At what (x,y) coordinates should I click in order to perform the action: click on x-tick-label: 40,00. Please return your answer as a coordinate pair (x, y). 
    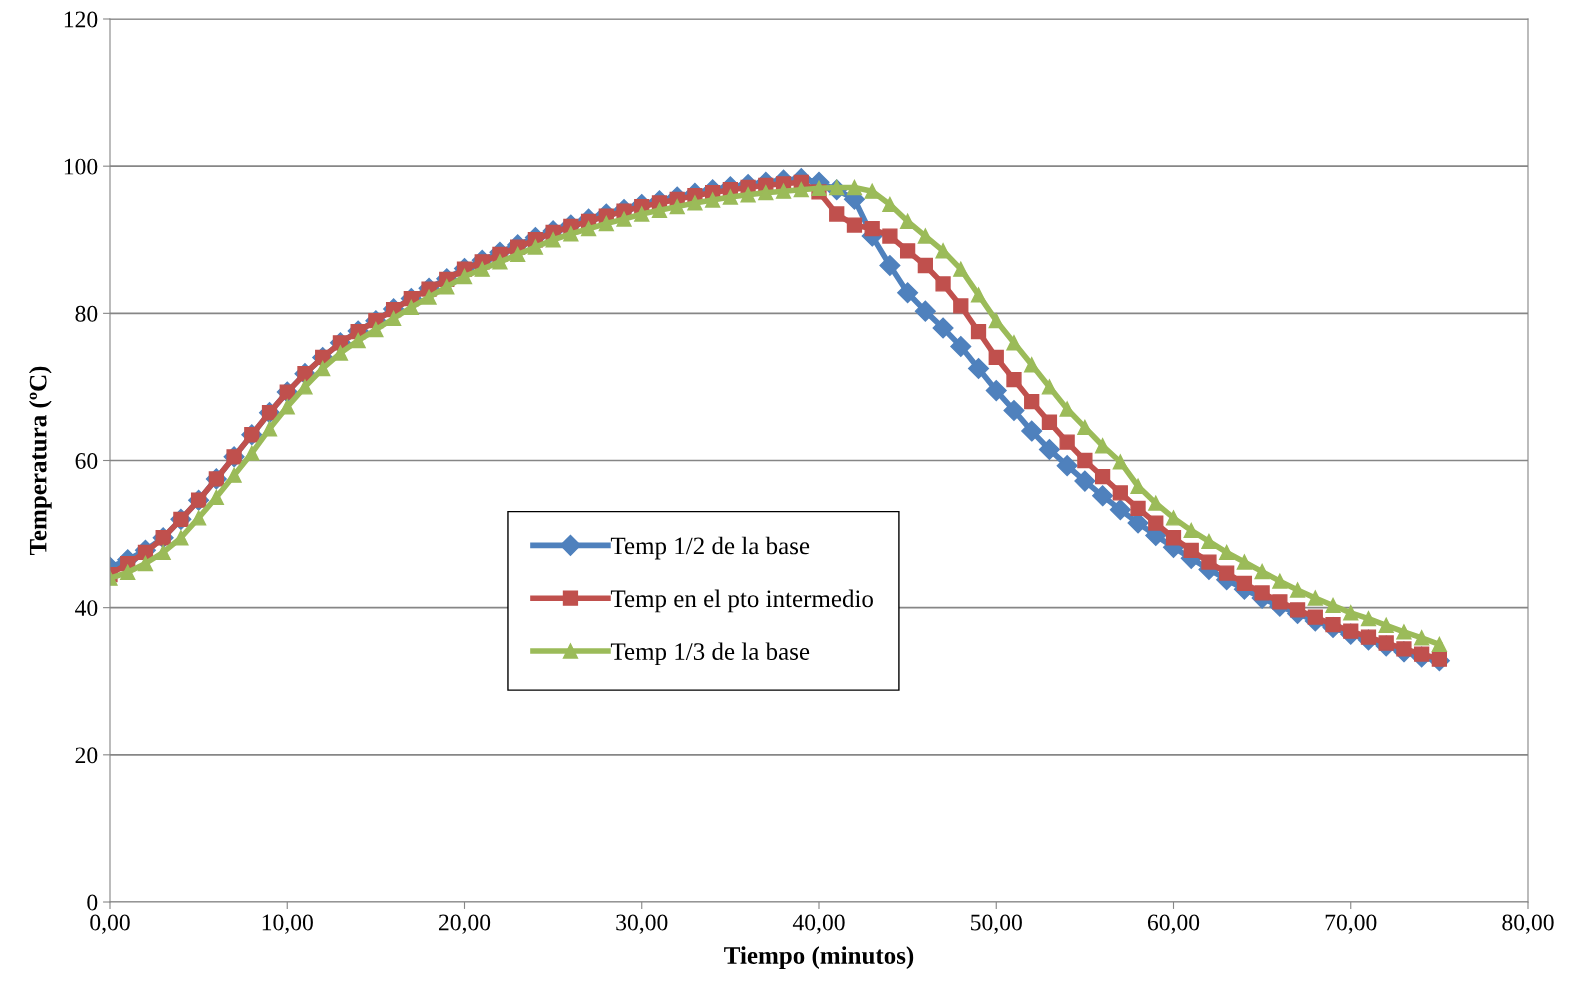
    Looking at the image, I should click on (818, 924).